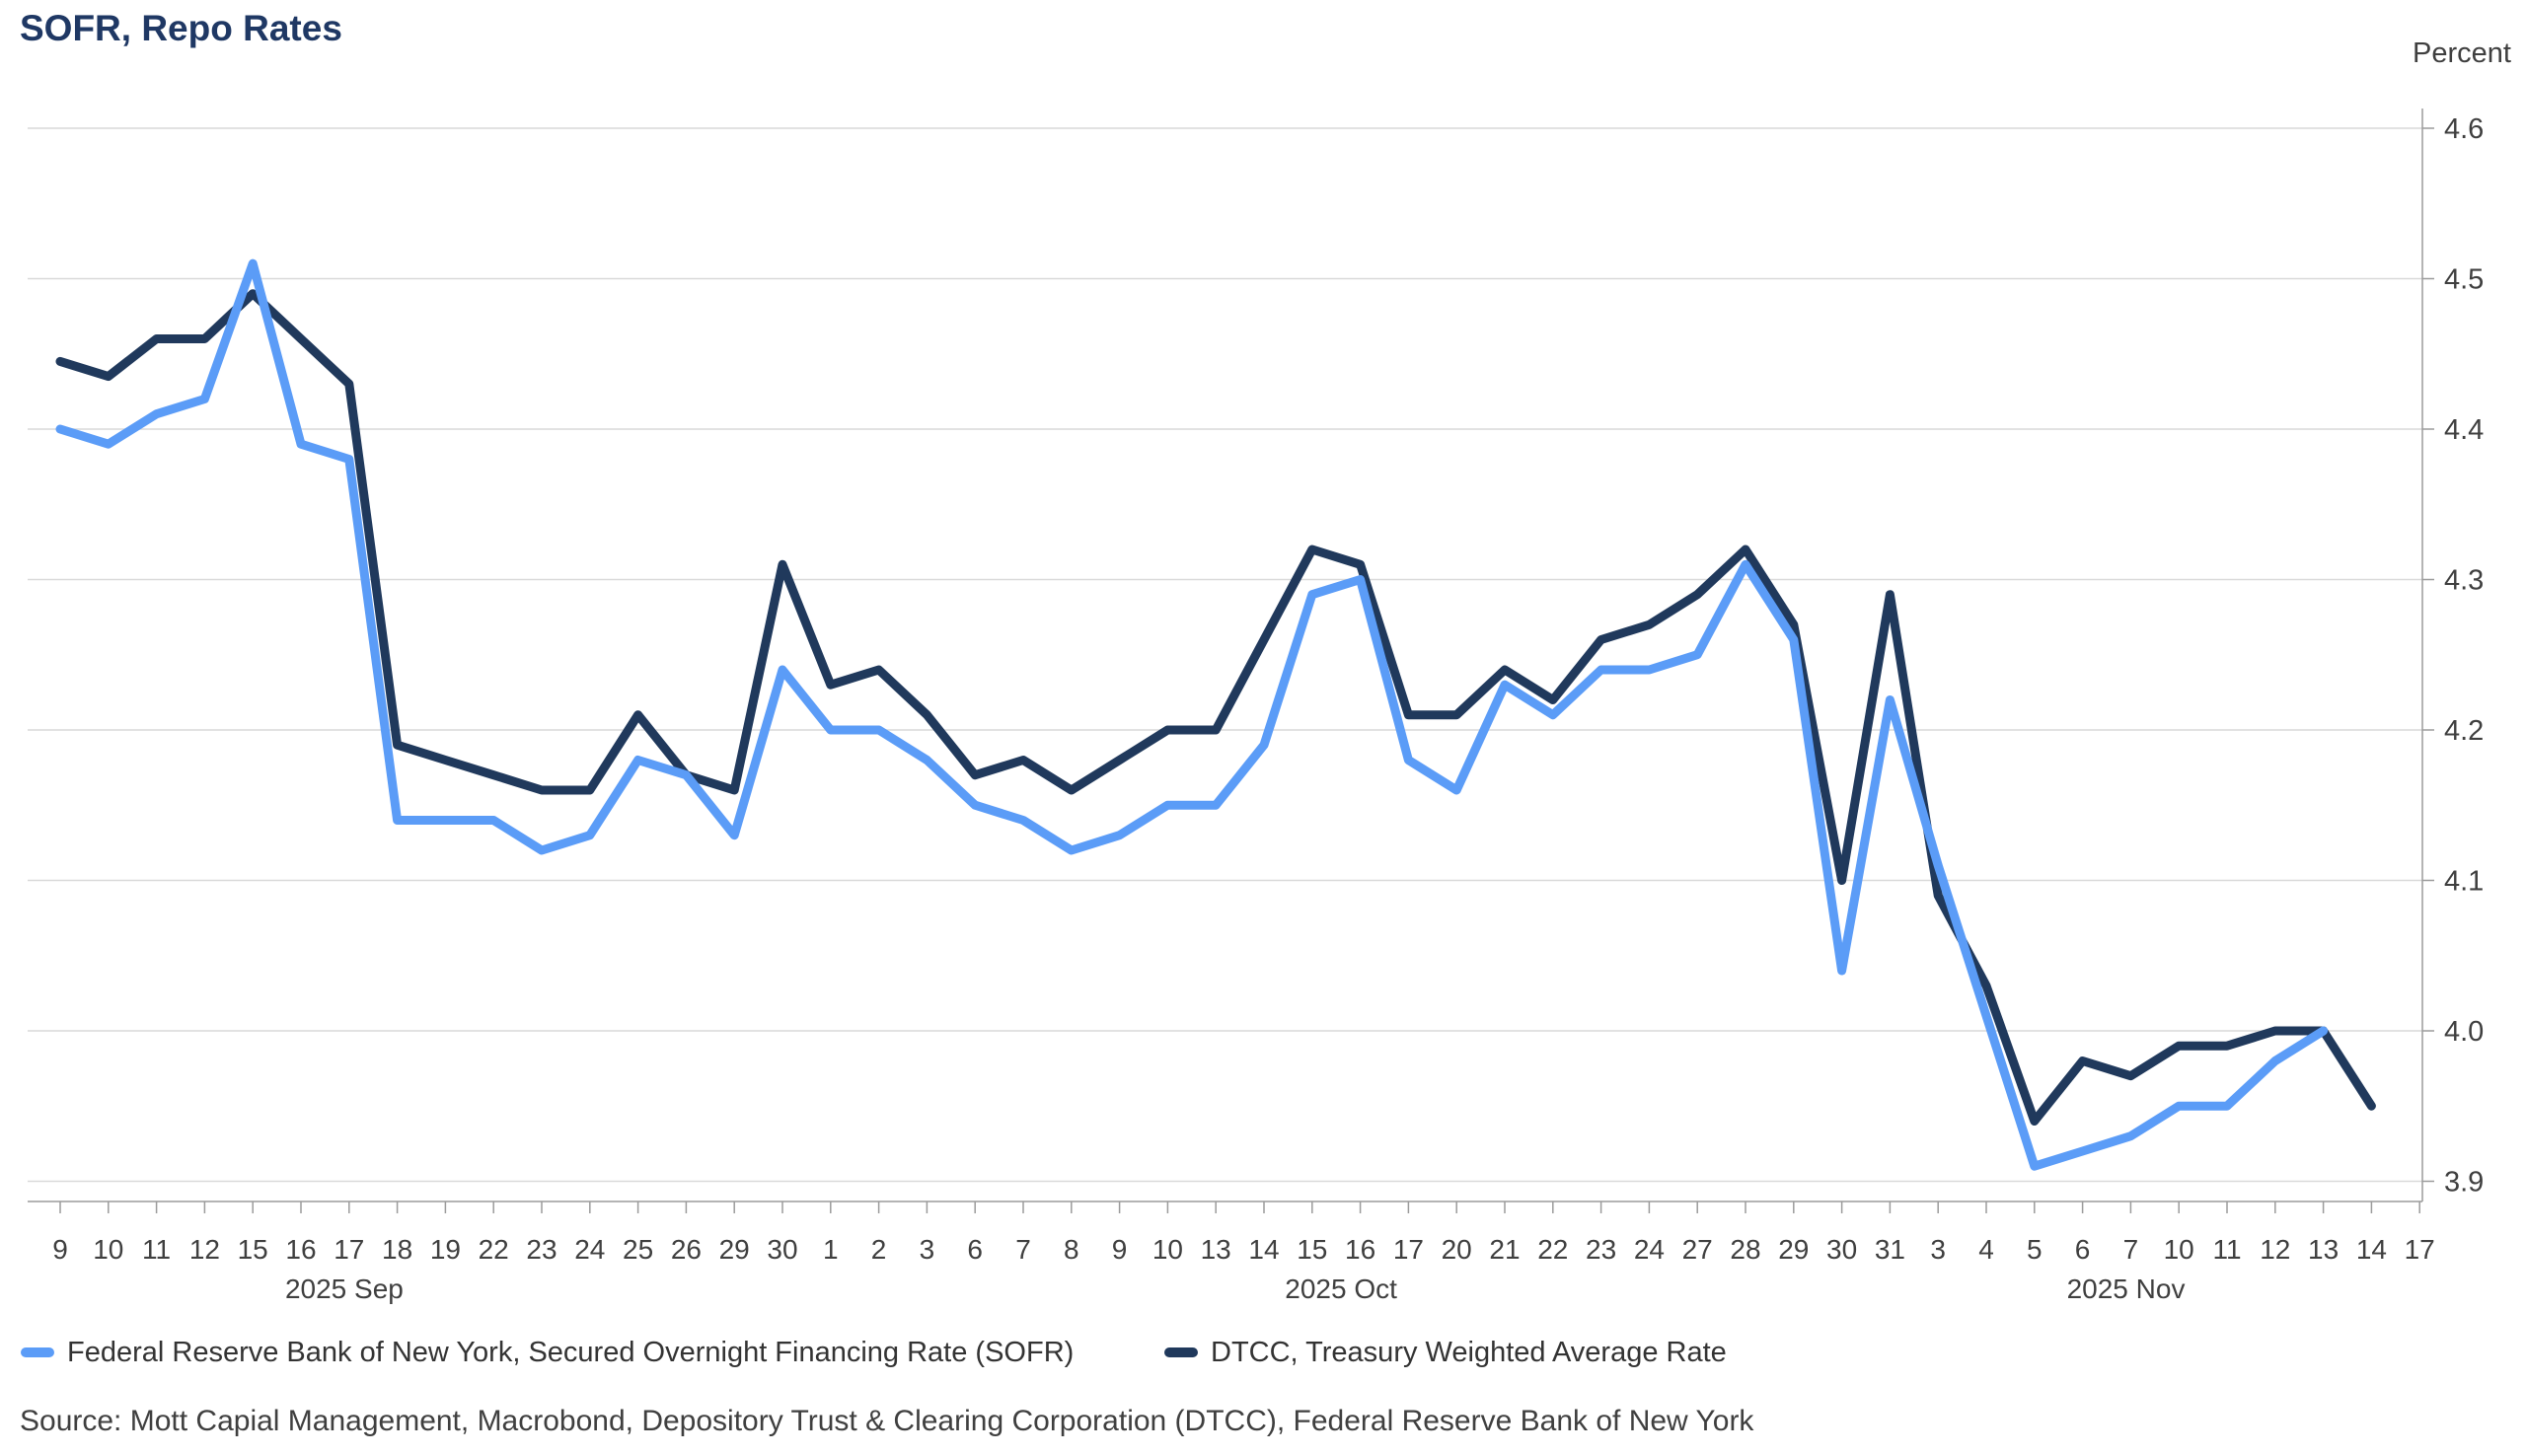 The height and width of the screenshot is (1456, 2526). Describe the element at coordinates (2464, 129) in the screenshot. I see `y-axis-tick-label: 4.6` at that location.